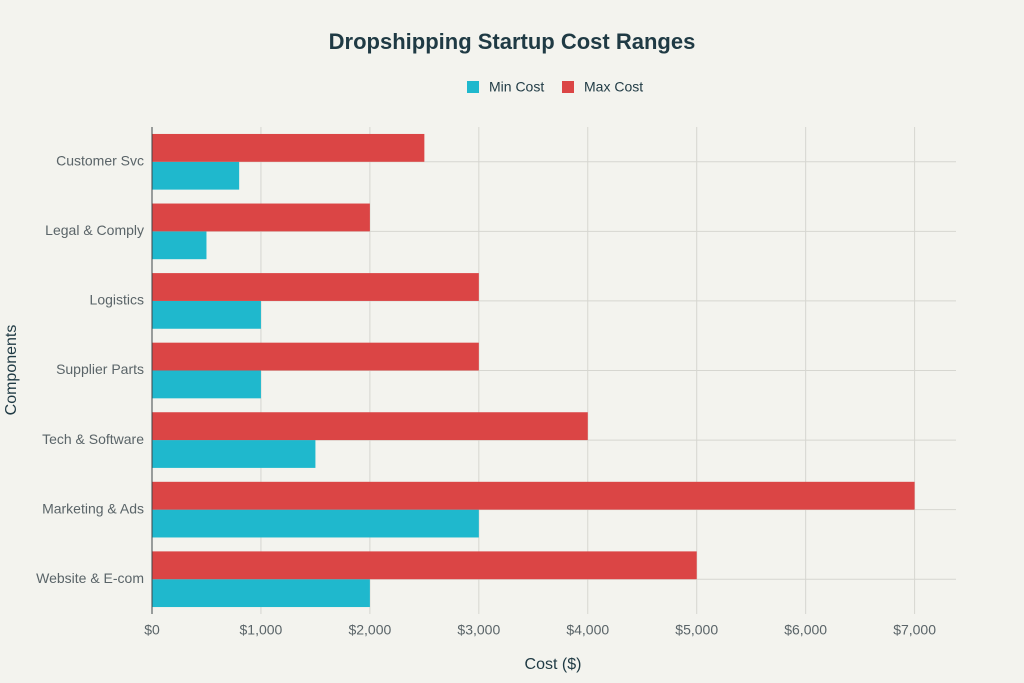 The height and width of the screenshot is (683, 1024). Describe the element at coordinates (516, 87) in the screenshot. I see `legend-label: Min Cost` at that location.